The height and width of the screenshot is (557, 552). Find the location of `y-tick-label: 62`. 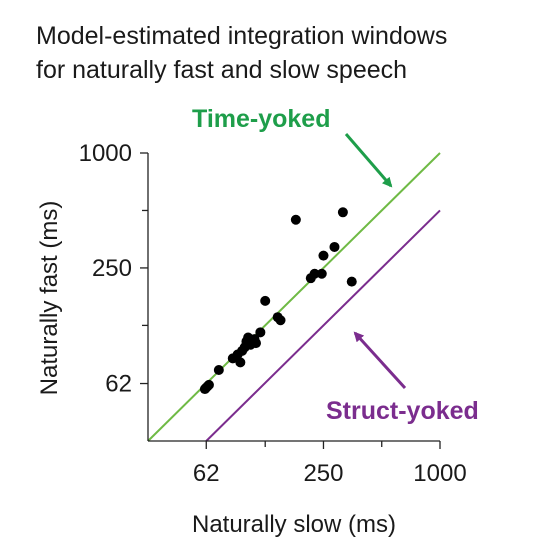

y-tick-label: 62 is located at coordinates (118, 384).